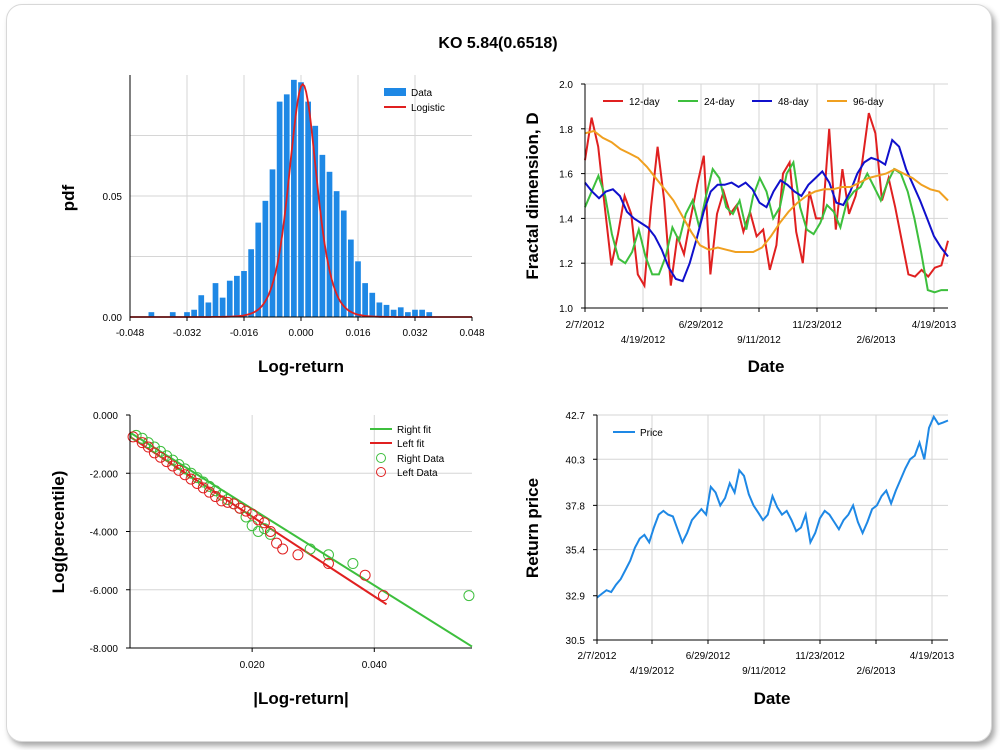  What do you see at coordinates (817, 325) in the screenshot?
I see `x-tick-label: 11/23/2012` at bounding box center [817, 325].